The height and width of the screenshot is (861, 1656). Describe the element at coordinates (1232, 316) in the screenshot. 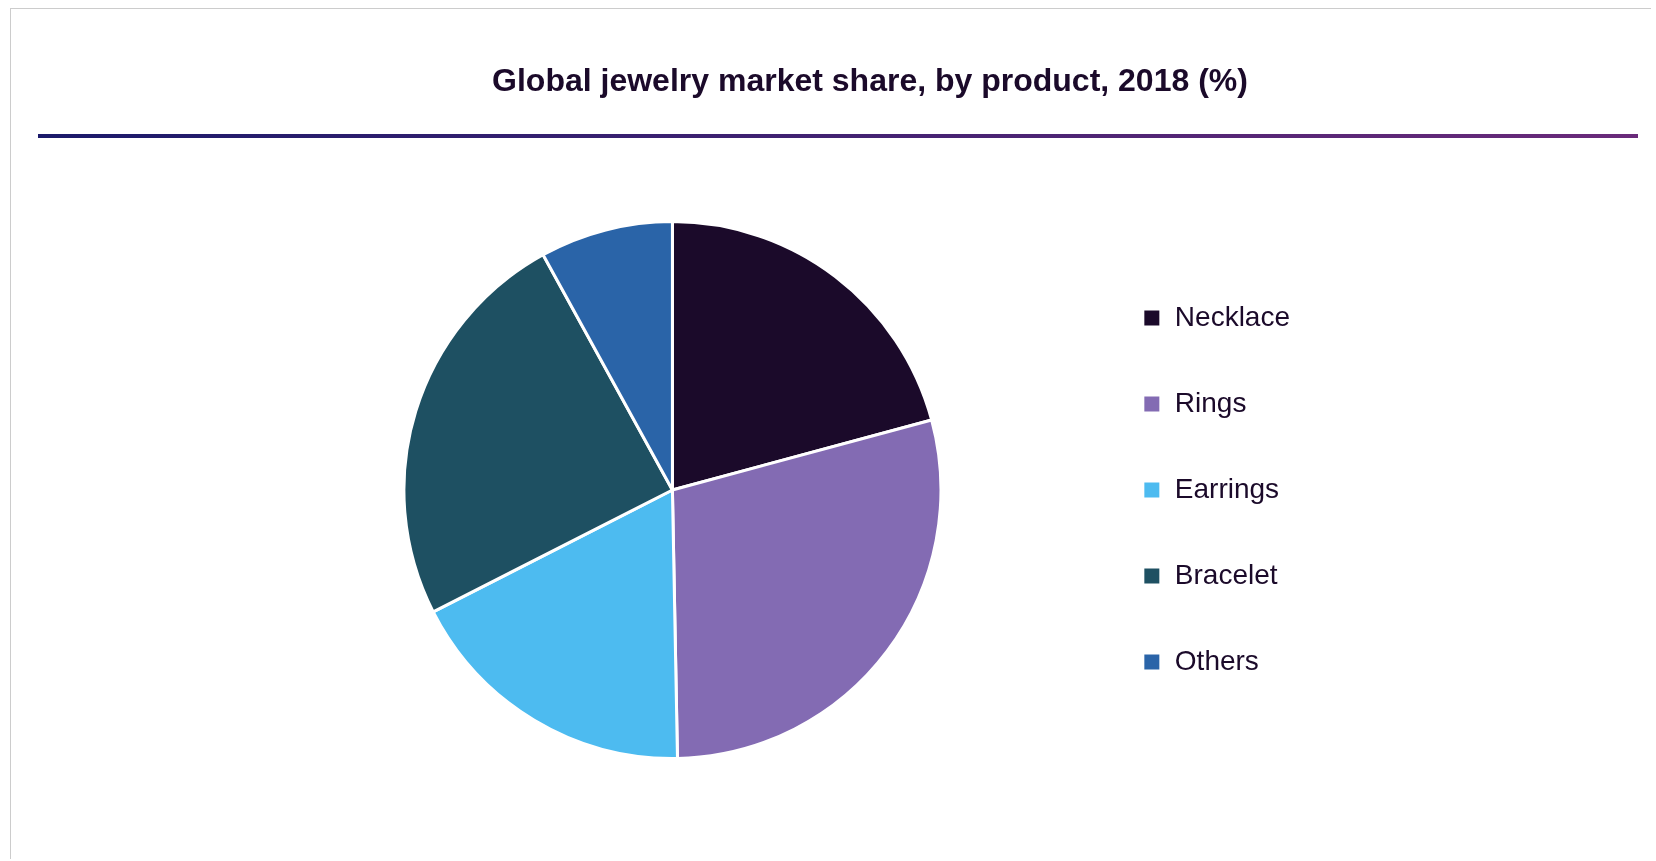

I see `legend-label: Necklace` at that location.